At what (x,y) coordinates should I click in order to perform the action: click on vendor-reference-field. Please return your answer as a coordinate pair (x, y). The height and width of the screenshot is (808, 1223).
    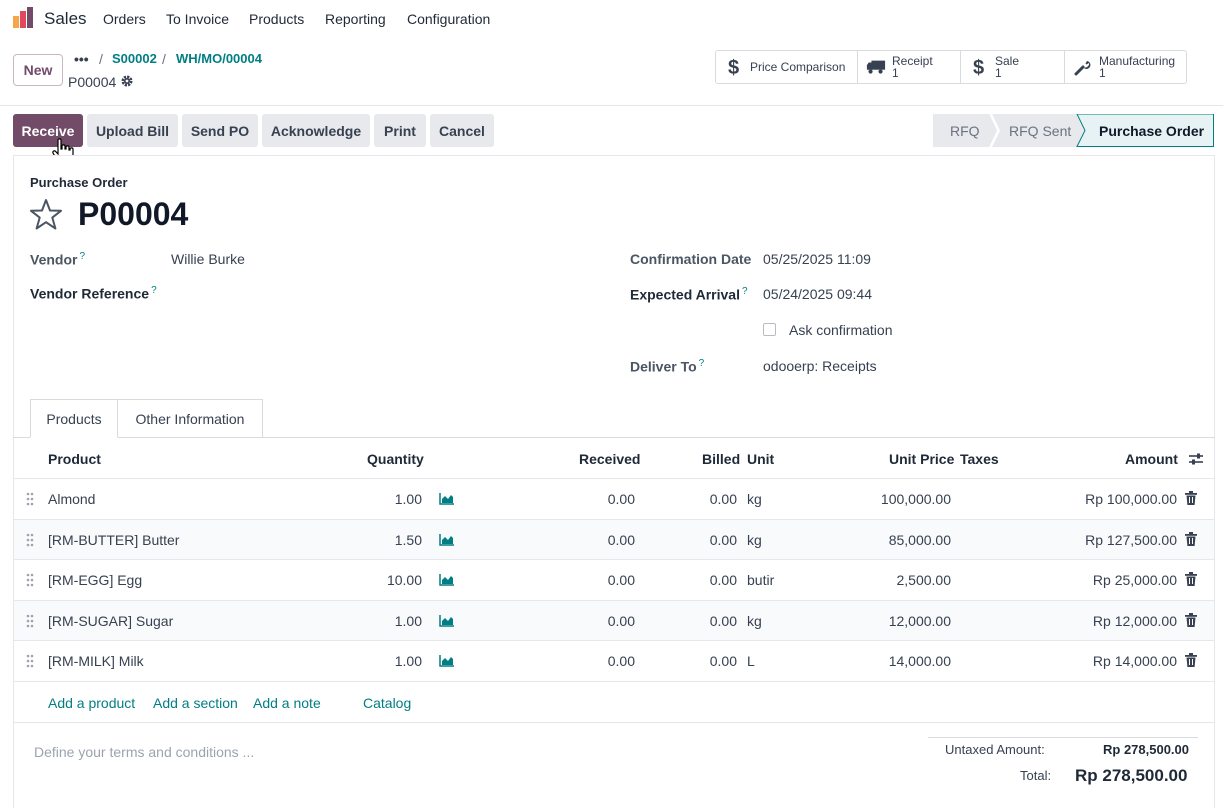
    Looking at the image, I should click on (381, 294).